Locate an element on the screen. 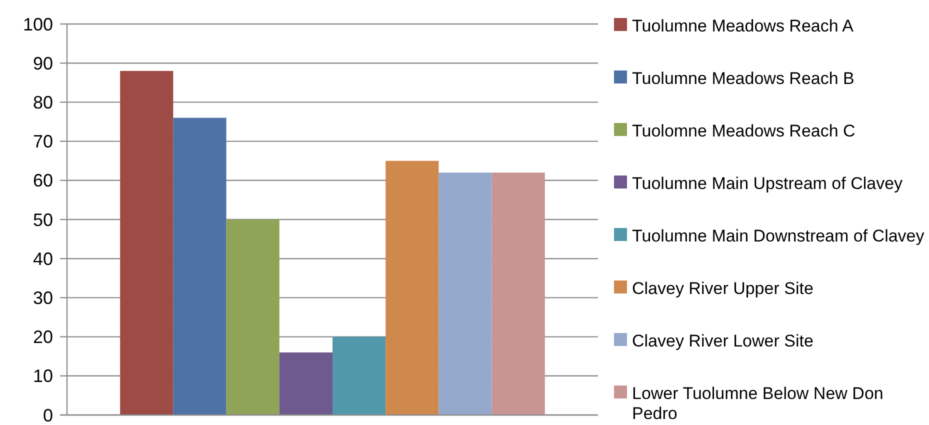 The height and width of the screenshot is (425, 929). legend-label: Tuolumne Main Downstream of Clavey is located at coordinates (778, 236).